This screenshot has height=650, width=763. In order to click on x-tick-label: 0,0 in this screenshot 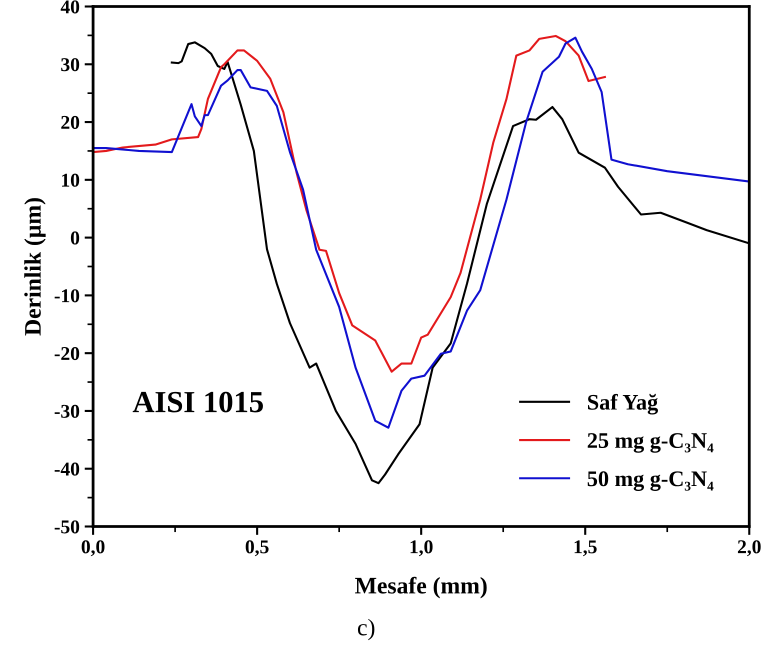, I will do `click(93, 548)`.